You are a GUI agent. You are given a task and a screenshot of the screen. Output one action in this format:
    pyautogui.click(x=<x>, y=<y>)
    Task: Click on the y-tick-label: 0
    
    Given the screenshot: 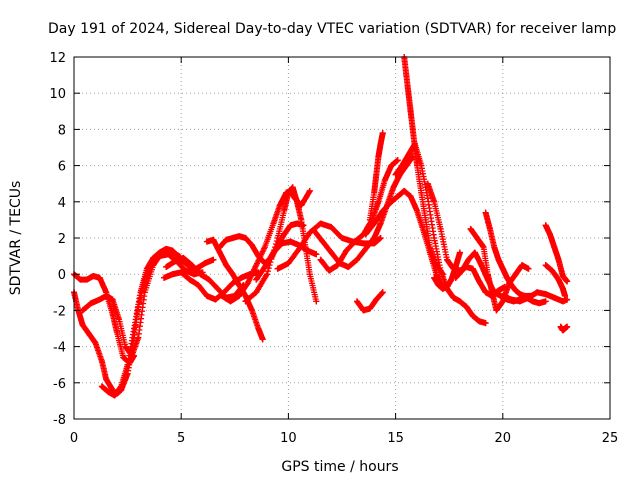 What is the action you would take?
    pyautogui.click(x=62, y=275)
    